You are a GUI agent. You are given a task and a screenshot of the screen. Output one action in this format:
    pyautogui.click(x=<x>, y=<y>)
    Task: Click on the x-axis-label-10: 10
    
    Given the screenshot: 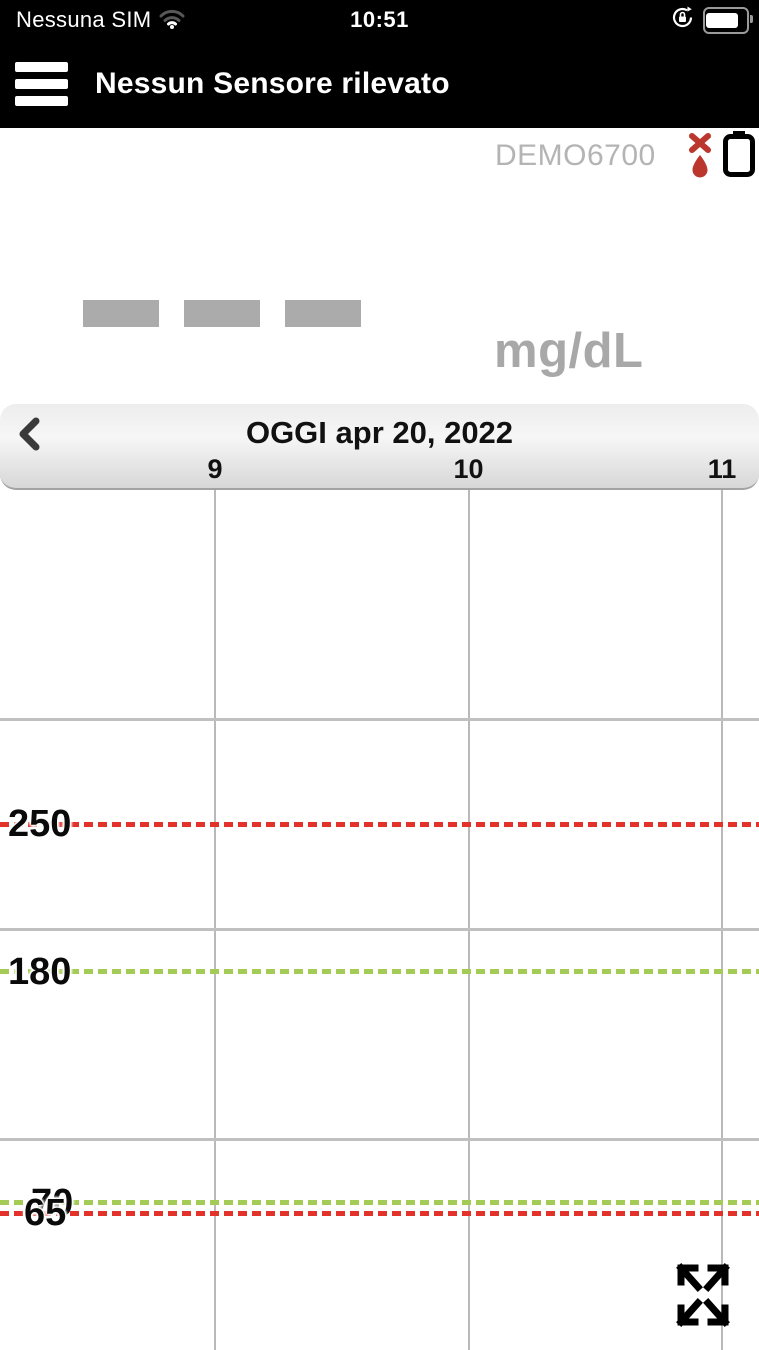 What is the action you would take?
    pyautogui.click(x=468, y=469)
    